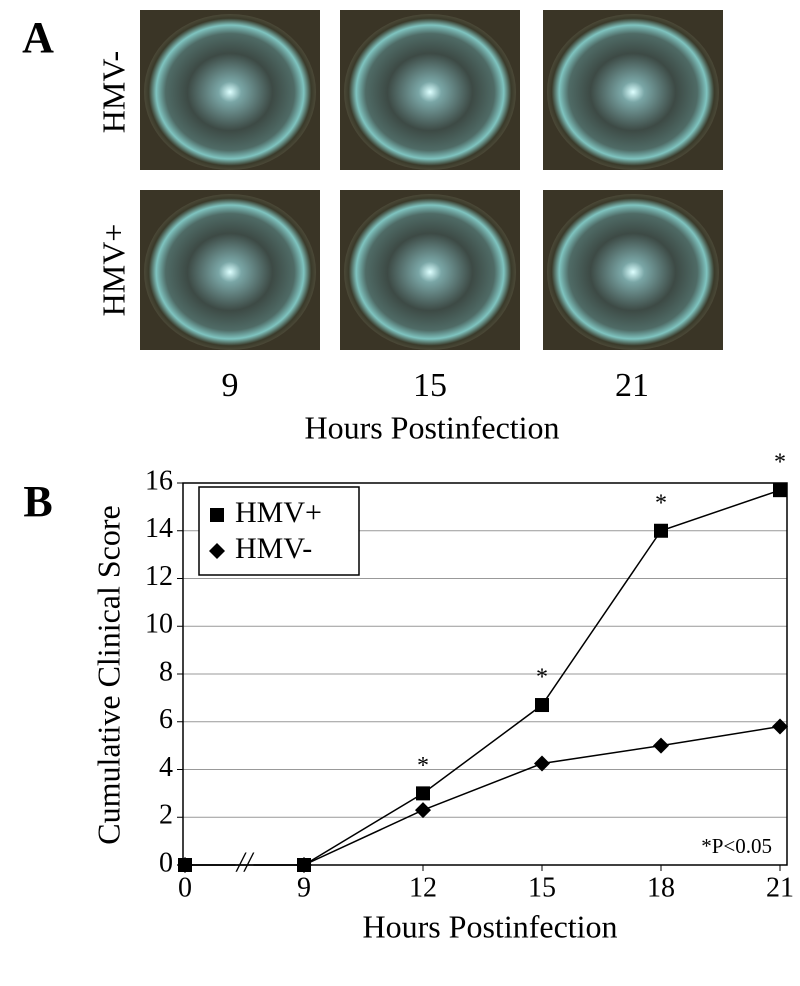 The width and height of the screenshot is (800, 986). Describe the element at coordinates (108, 674) in the screenshot. I see `y-axis-title: Cumulative Clinical Score` at that location.